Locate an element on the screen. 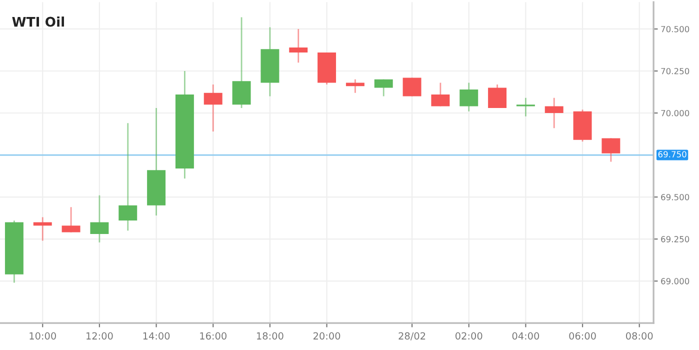 The width and height of the screenshot is (699, 350). x-tick-label: 28/02 is located at coordinates (412, 336).